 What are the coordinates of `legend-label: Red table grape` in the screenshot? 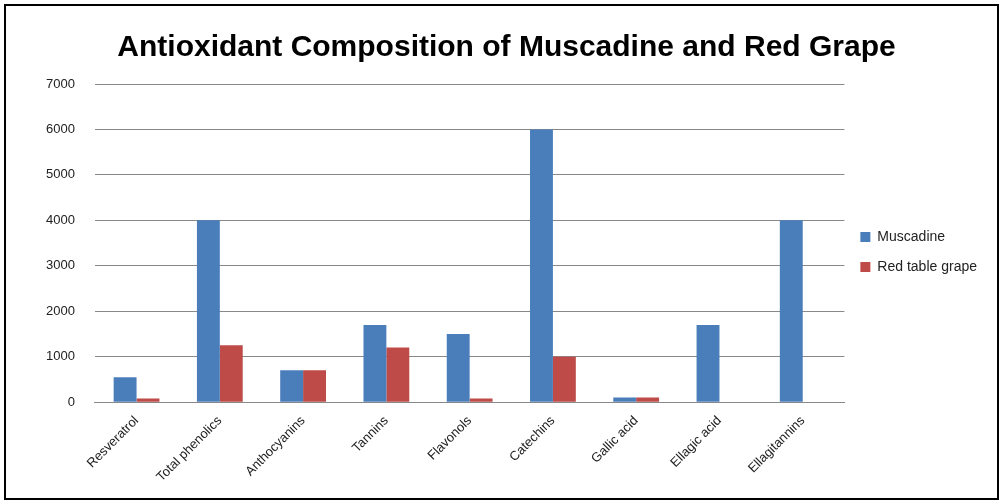 It's located at (927, 265).